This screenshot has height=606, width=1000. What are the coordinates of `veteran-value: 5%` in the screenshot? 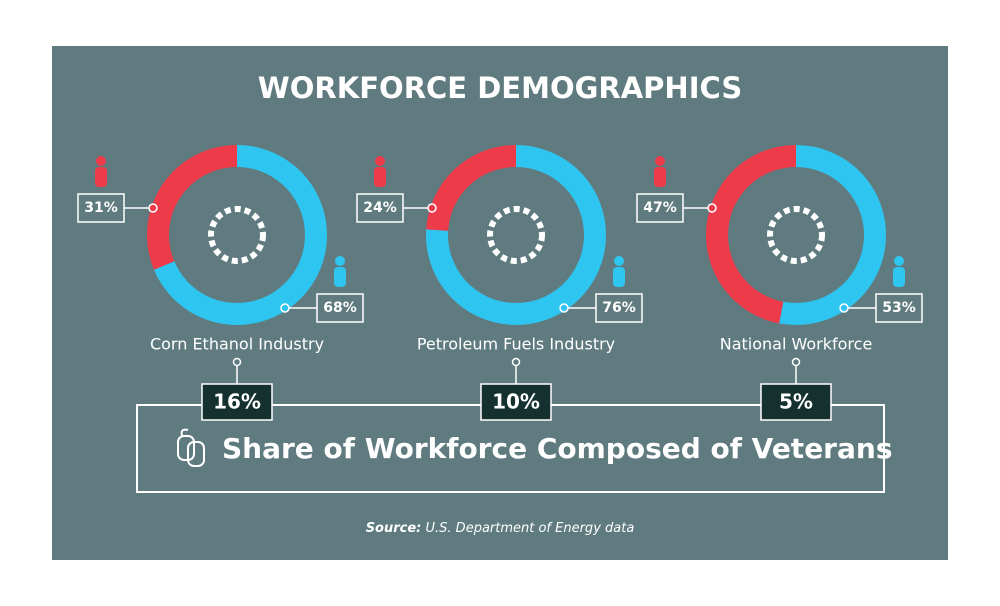 It's located at (796, 402).